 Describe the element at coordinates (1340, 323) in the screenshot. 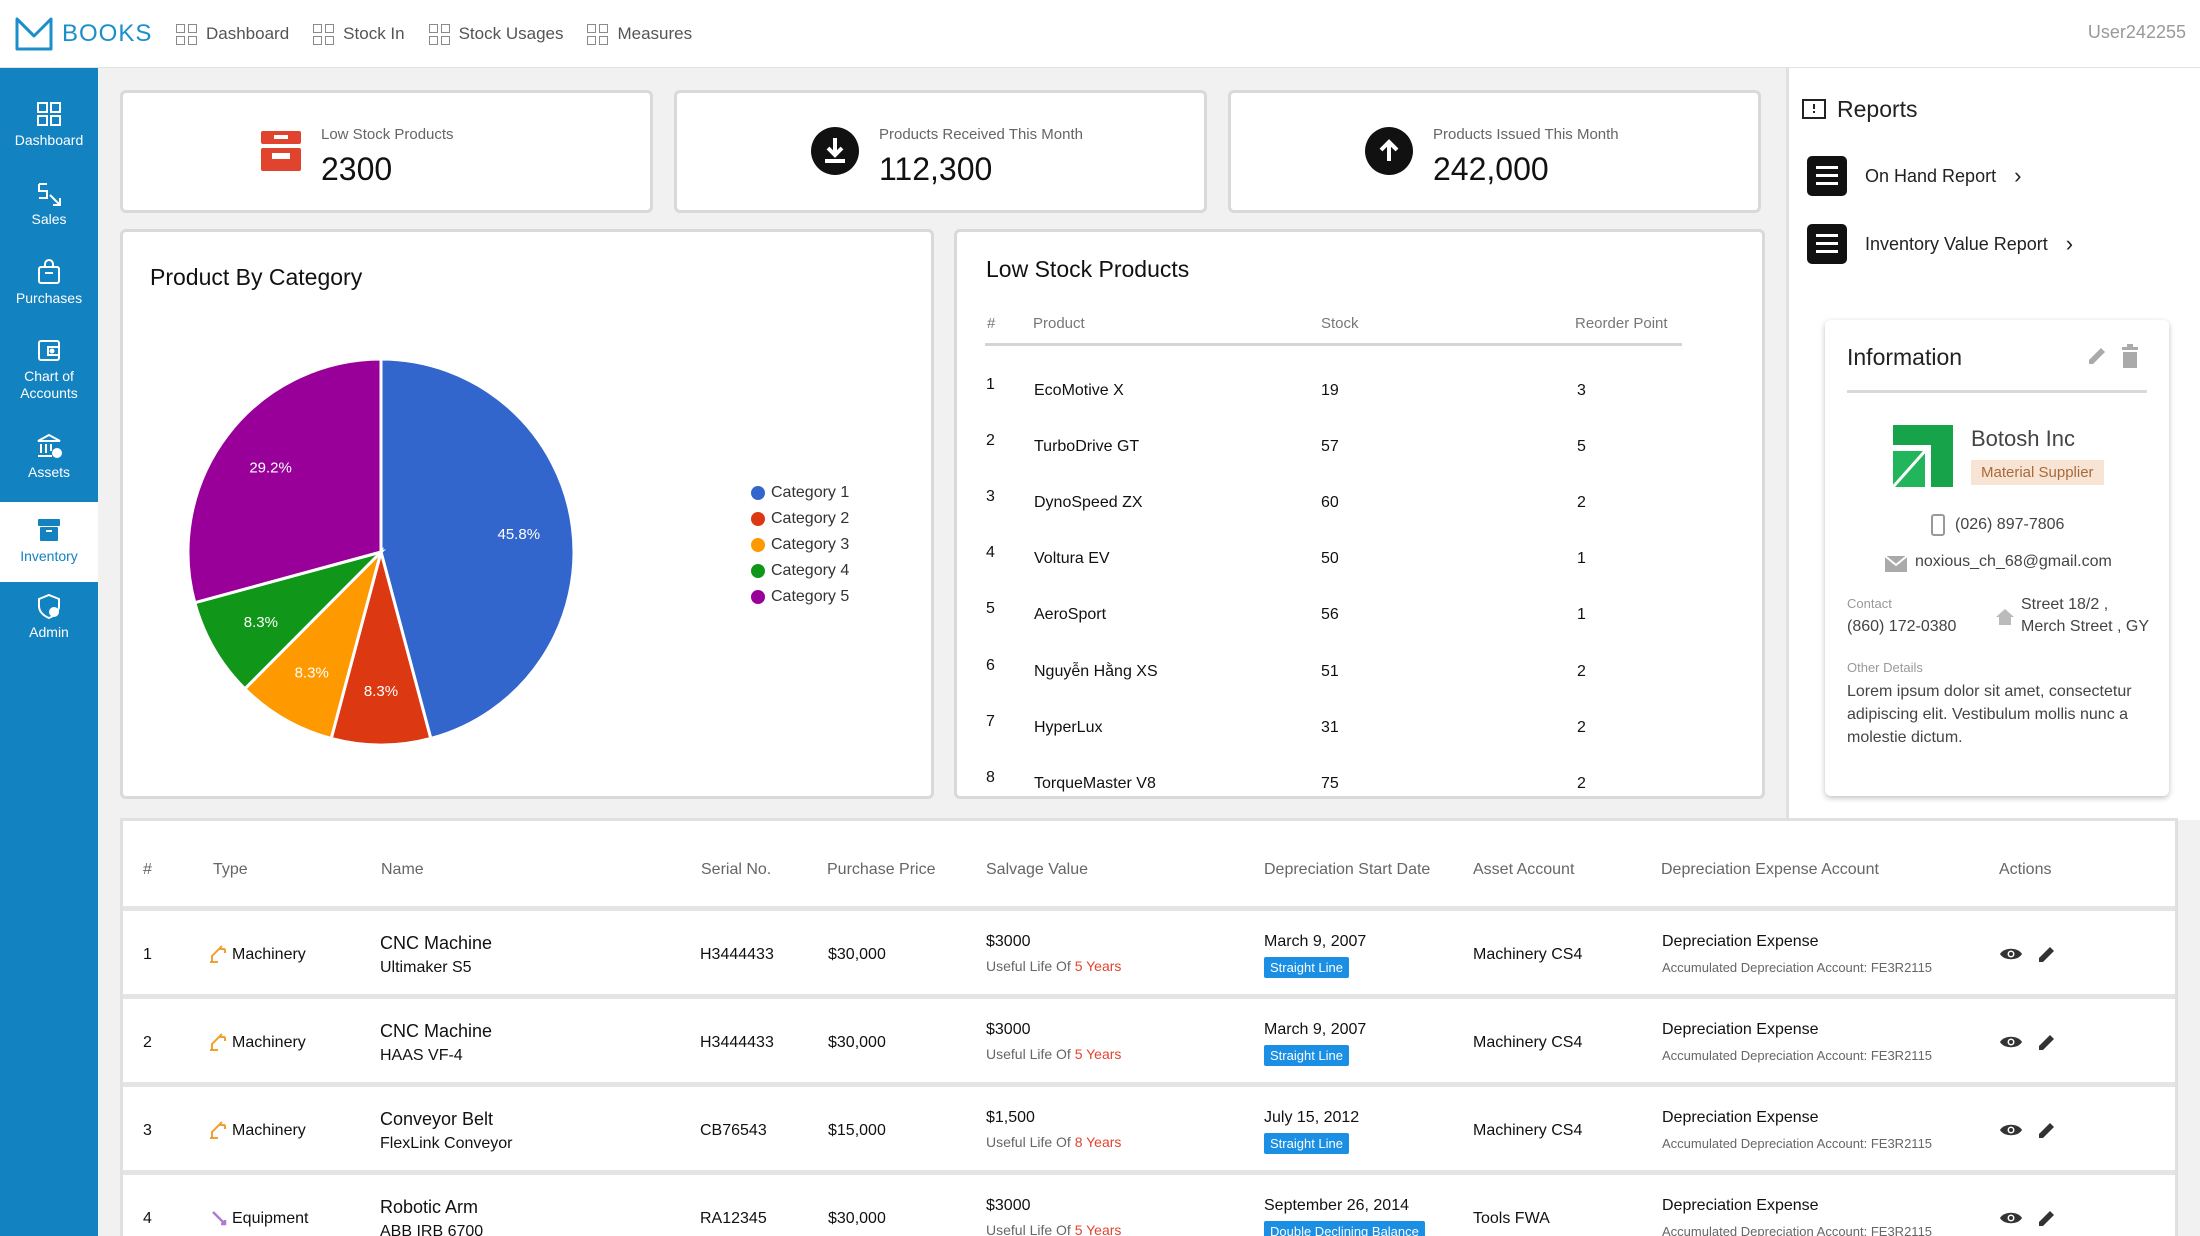

I see `column-header-stock: Stock` at that location.